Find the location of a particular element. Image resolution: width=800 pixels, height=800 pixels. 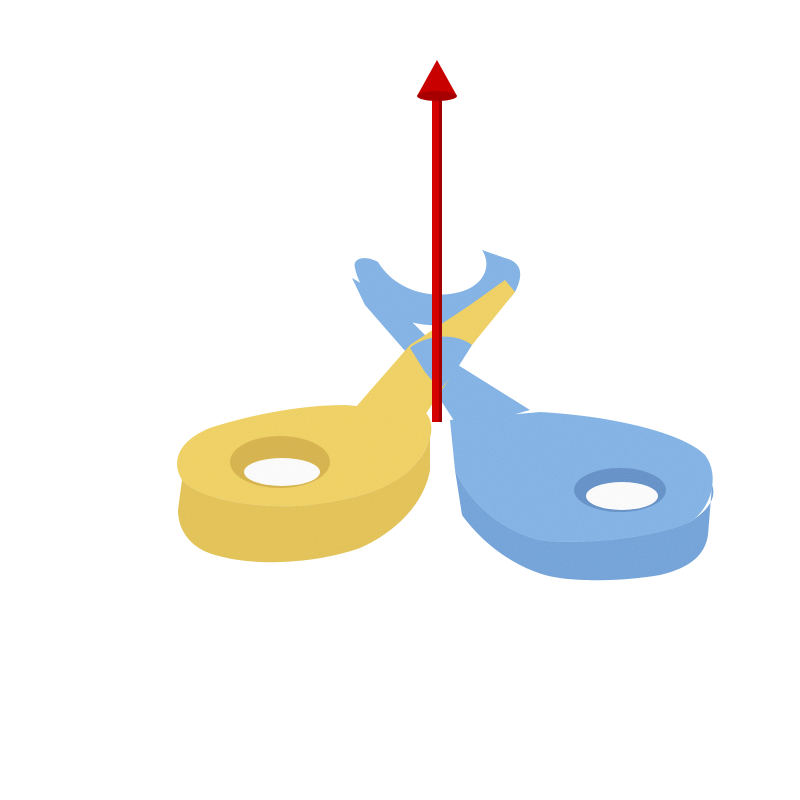

yellow-pad-side is located at coordinates (304, 495).